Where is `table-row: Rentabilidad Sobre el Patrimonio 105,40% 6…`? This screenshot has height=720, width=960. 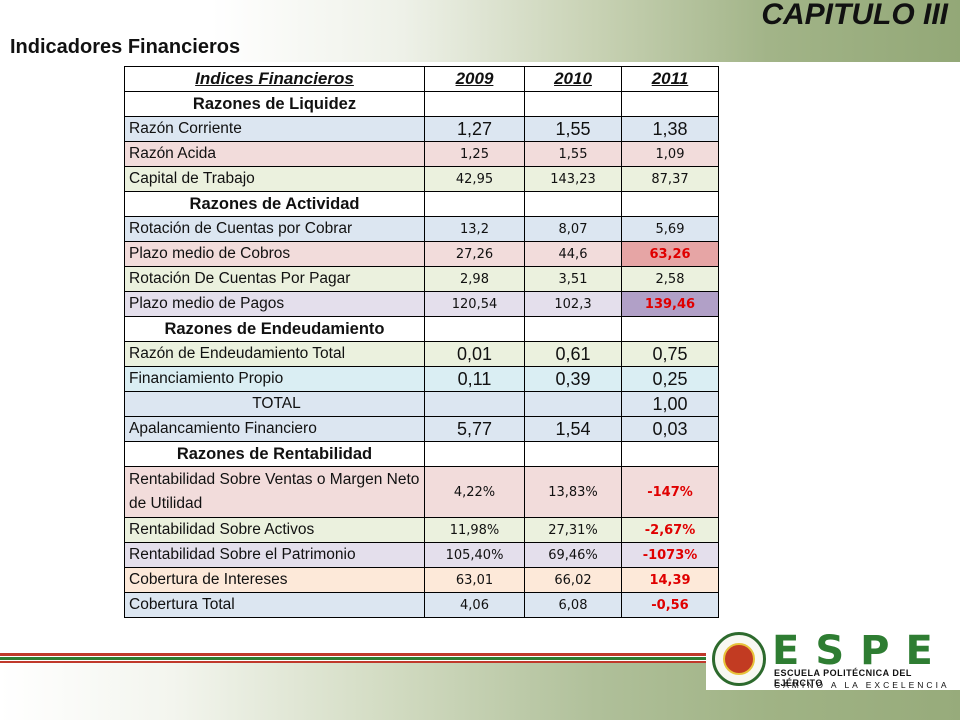 table-row: Rentabilidad Sobre el Patrimonio 105,40% 6… is located at coordinates (421, 555).